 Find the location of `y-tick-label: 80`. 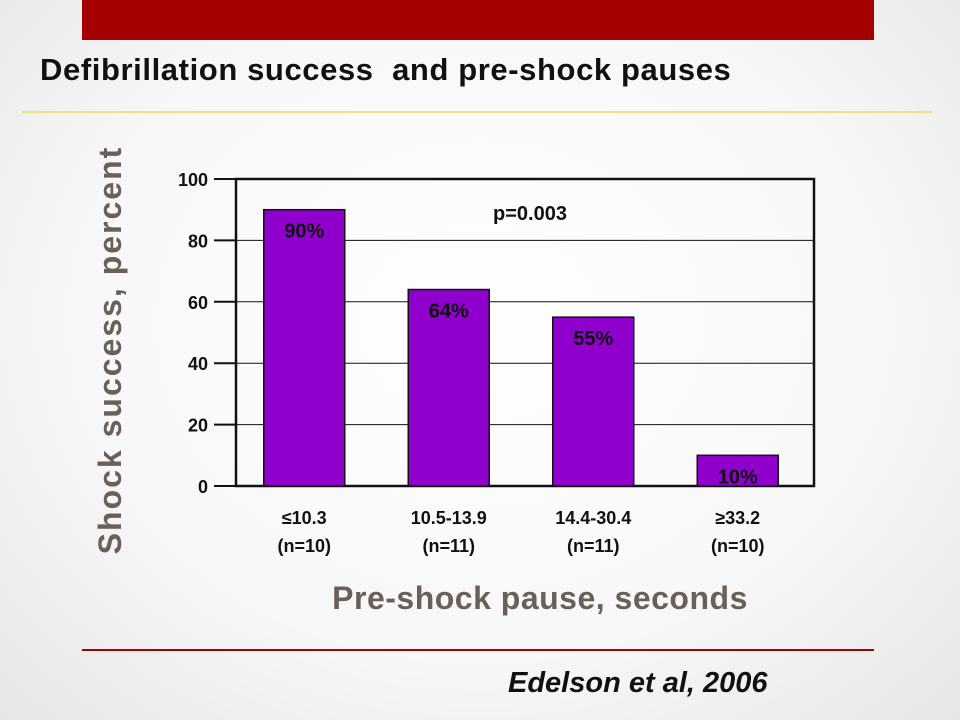

y-tick-label: 80 is located at coordinates (198, 241).